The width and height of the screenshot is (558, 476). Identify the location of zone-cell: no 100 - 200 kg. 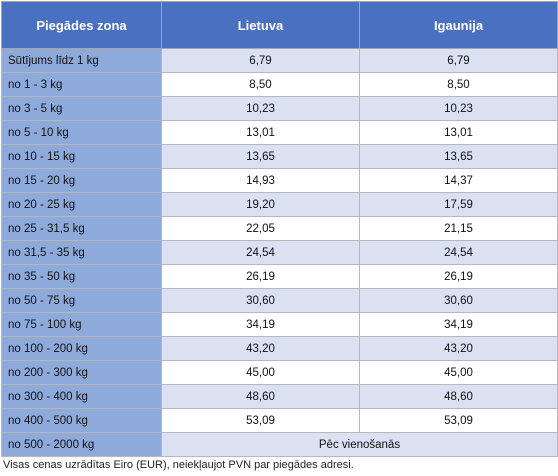
(81, 348).